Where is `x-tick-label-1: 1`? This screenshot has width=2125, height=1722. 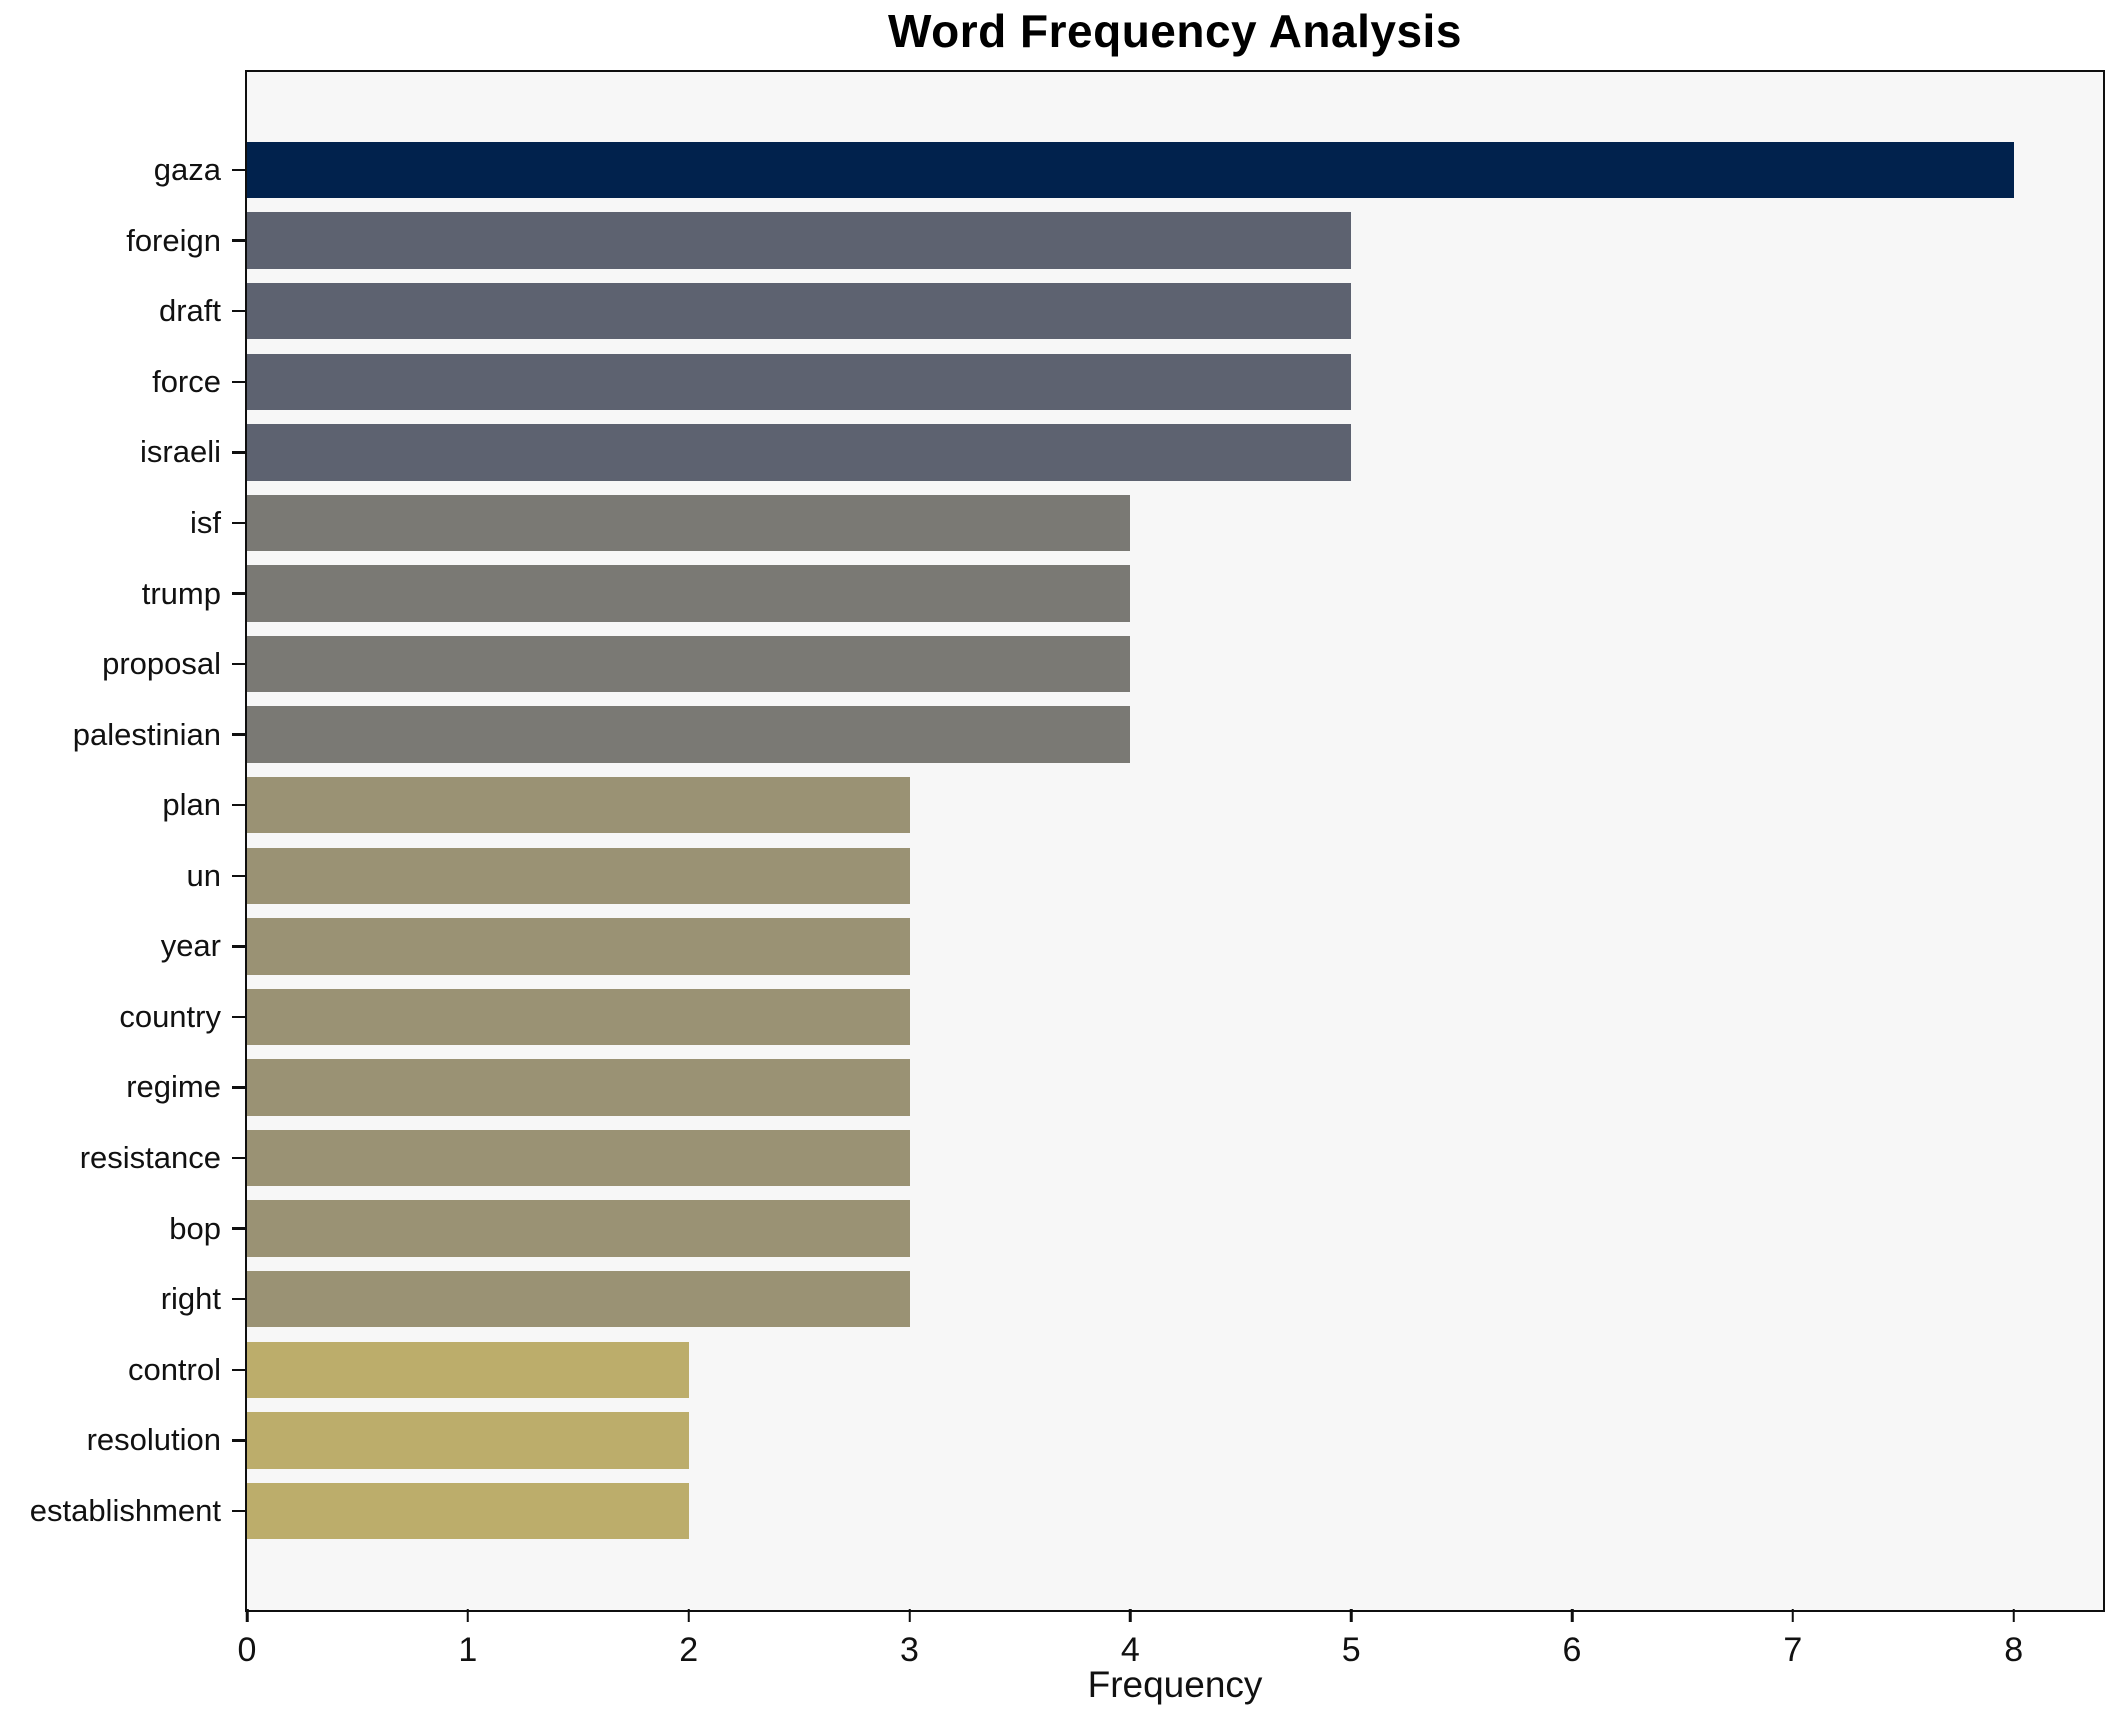 x-tick-label-1: 1 is located at coordinates (468, 1650).